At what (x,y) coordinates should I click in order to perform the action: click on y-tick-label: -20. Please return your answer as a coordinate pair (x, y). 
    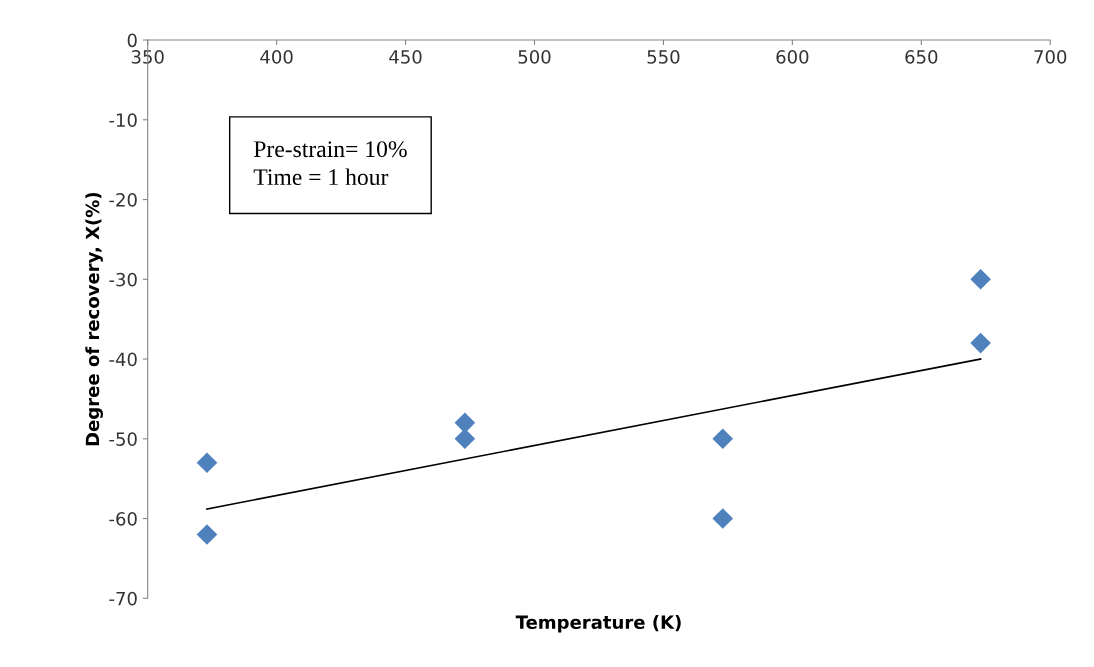
    Looking at the image, I should click on (123, 199).